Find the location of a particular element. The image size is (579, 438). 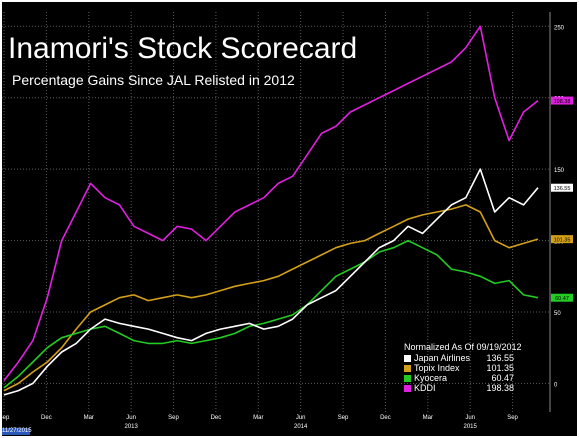

legend-series-value: 136.55 is located at coordinates (500, 358).